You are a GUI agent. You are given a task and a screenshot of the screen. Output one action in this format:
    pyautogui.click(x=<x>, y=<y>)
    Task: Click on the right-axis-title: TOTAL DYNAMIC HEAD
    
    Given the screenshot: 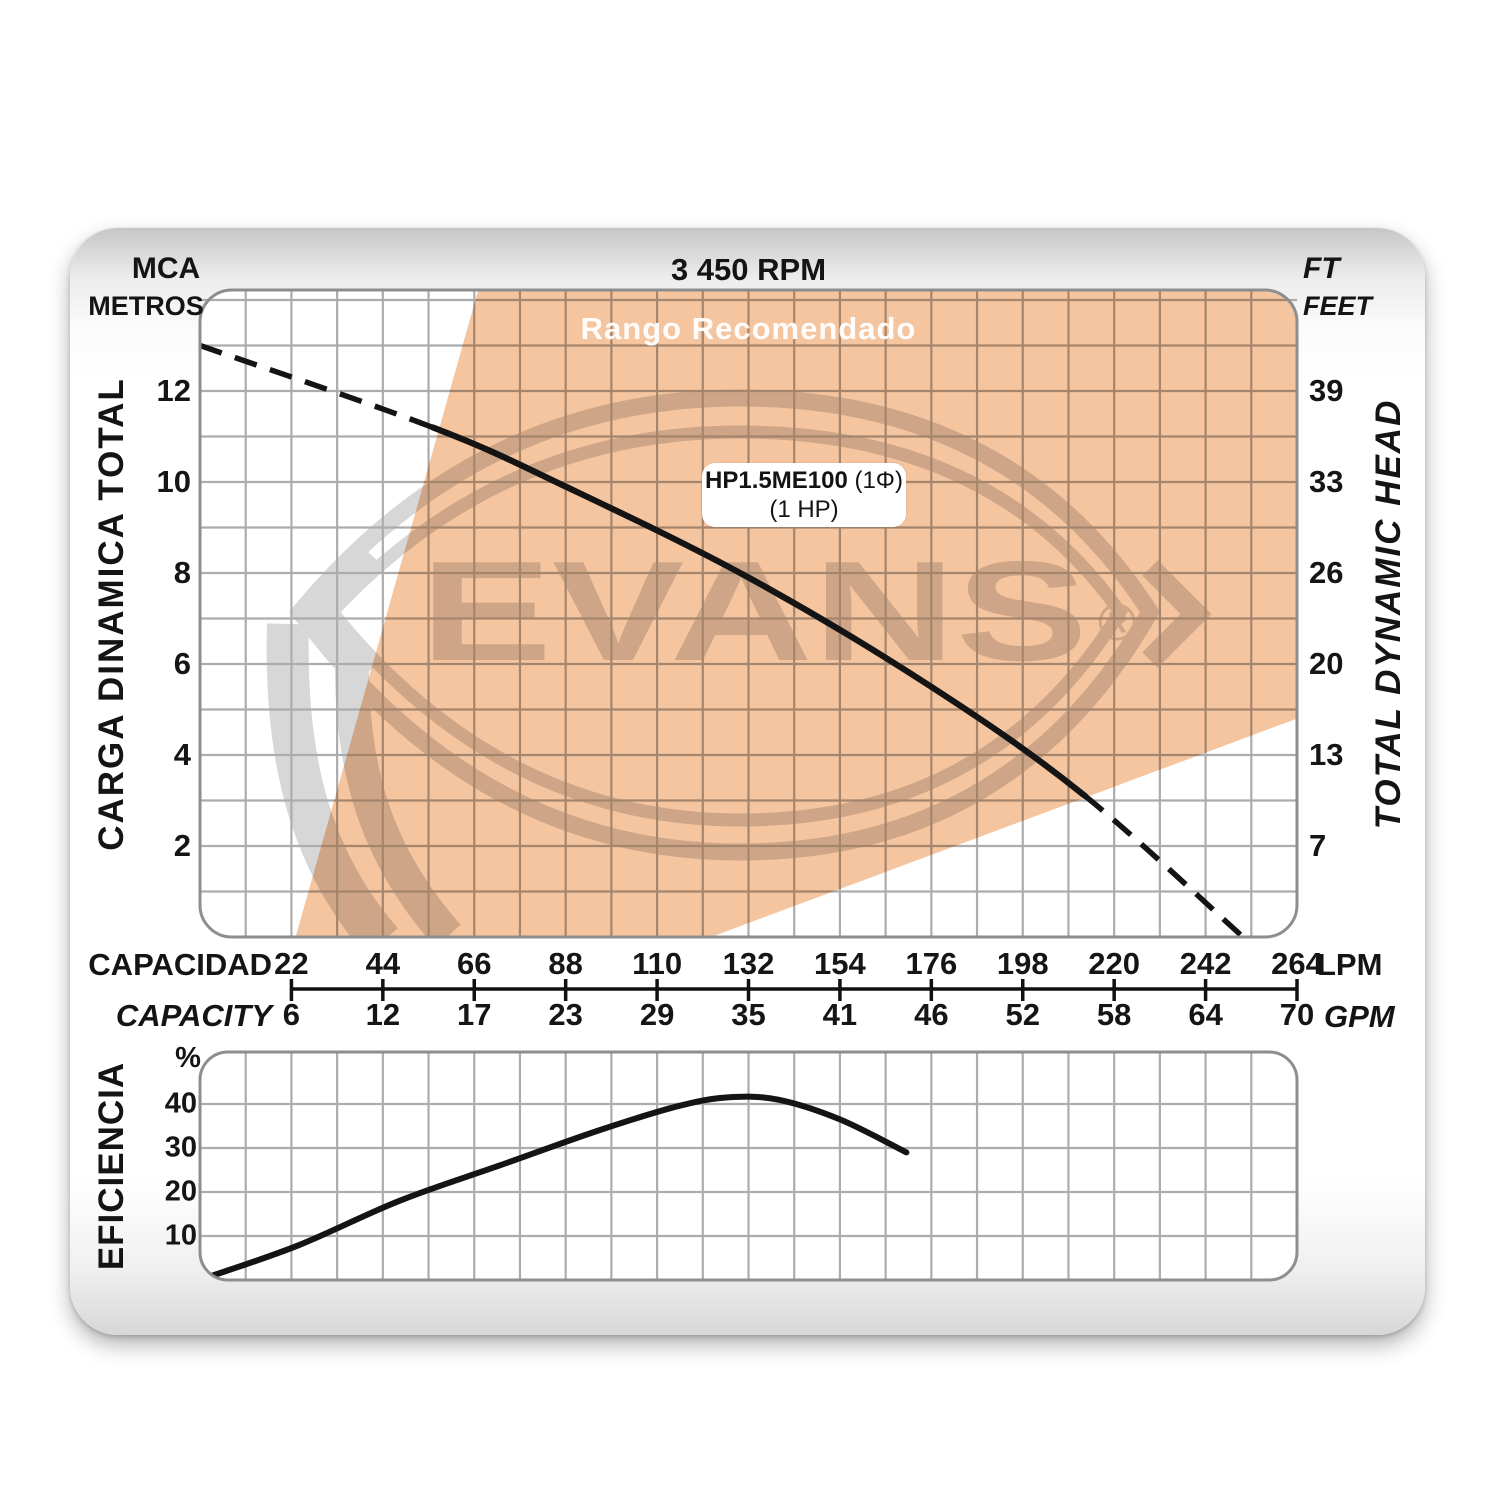 What is the action you would take?
    pyautogui.click(x=1388, y=614)
    